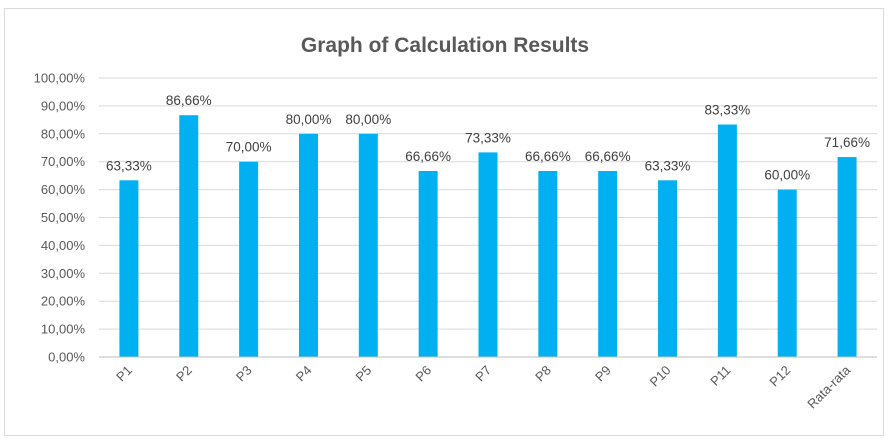  I want to click on x-tick-label: P7, so click(483, 374).